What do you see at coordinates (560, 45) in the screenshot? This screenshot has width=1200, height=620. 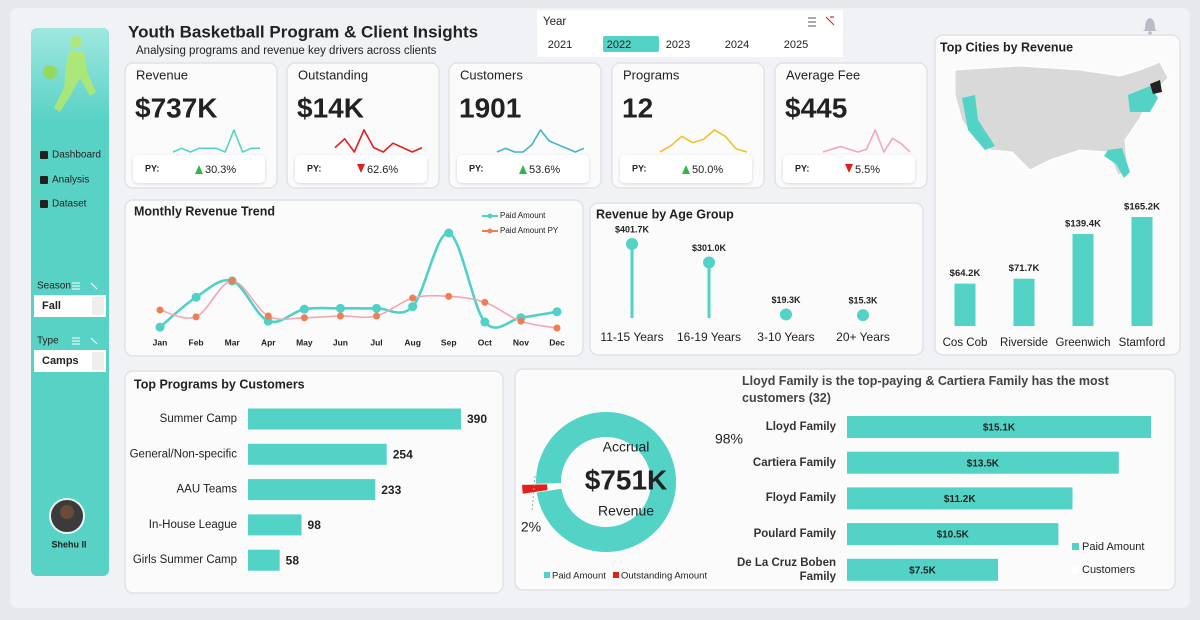 I see `year-option: 2021` at bounding box center [560, 45].